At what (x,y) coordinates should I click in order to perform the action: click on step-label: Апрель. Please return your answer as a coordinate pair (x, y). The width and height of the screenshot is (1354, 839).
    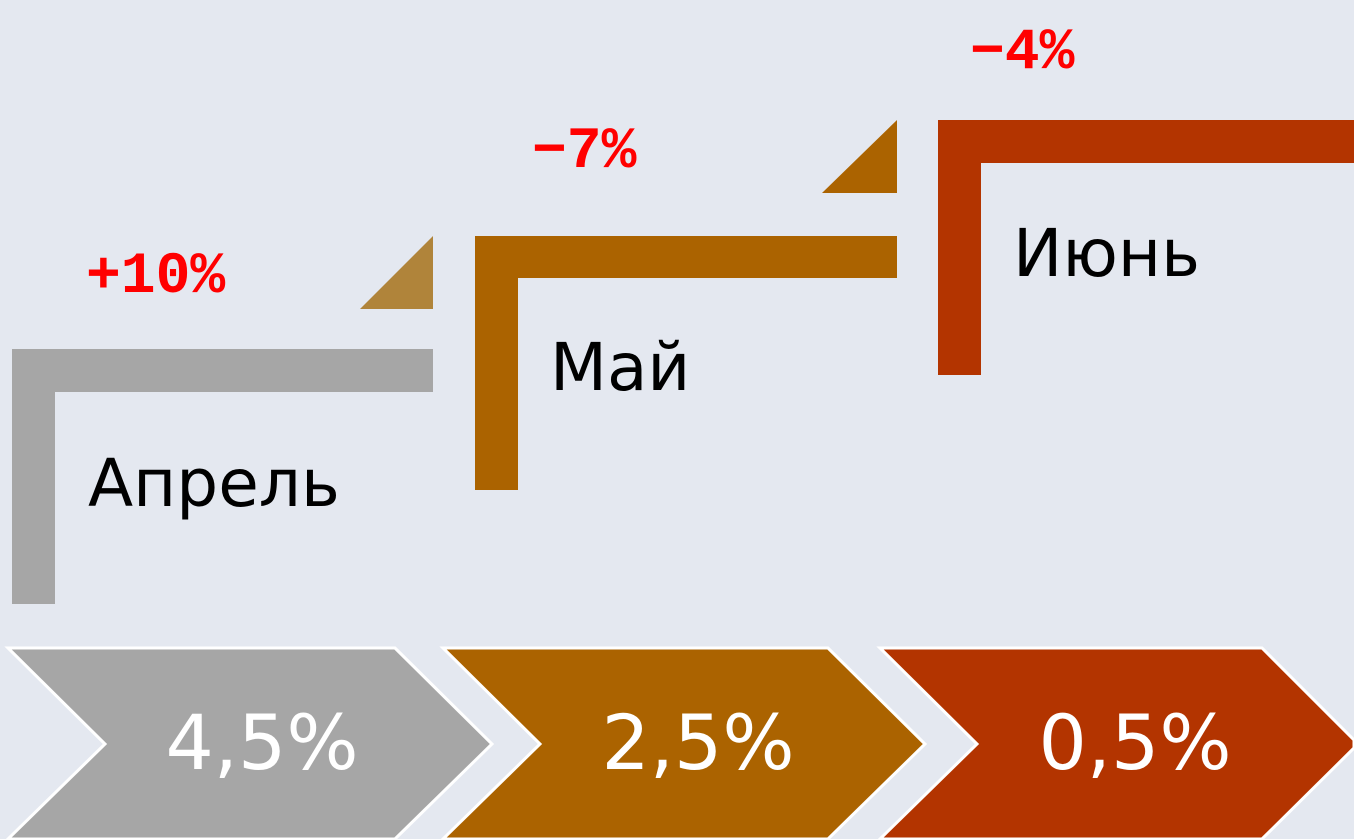
    Looking at the image, I should click on (214, 483).